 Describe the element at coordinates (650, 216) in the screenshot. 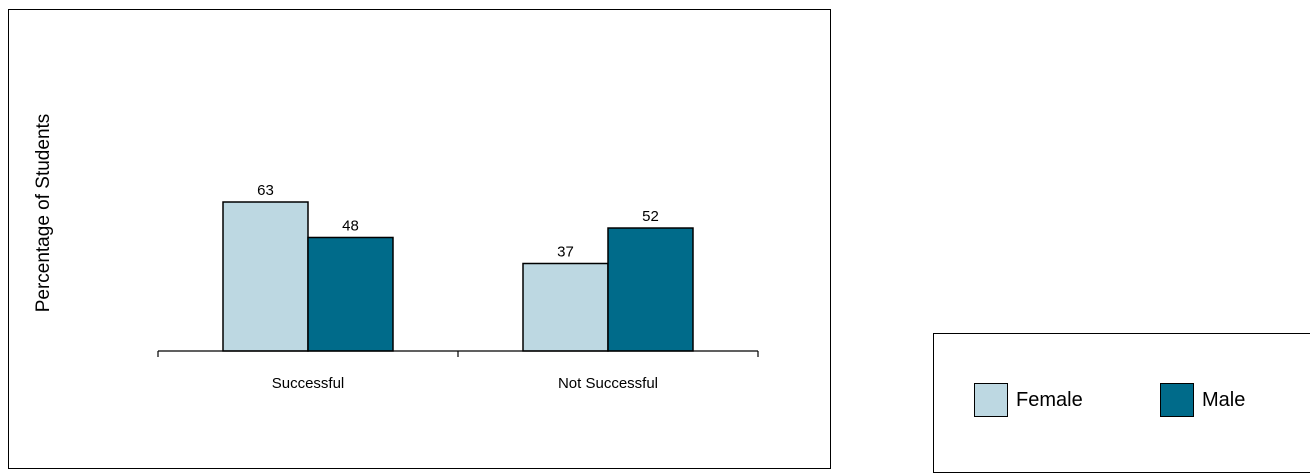

I see `data-label-not-successful-male: 52` at that location.